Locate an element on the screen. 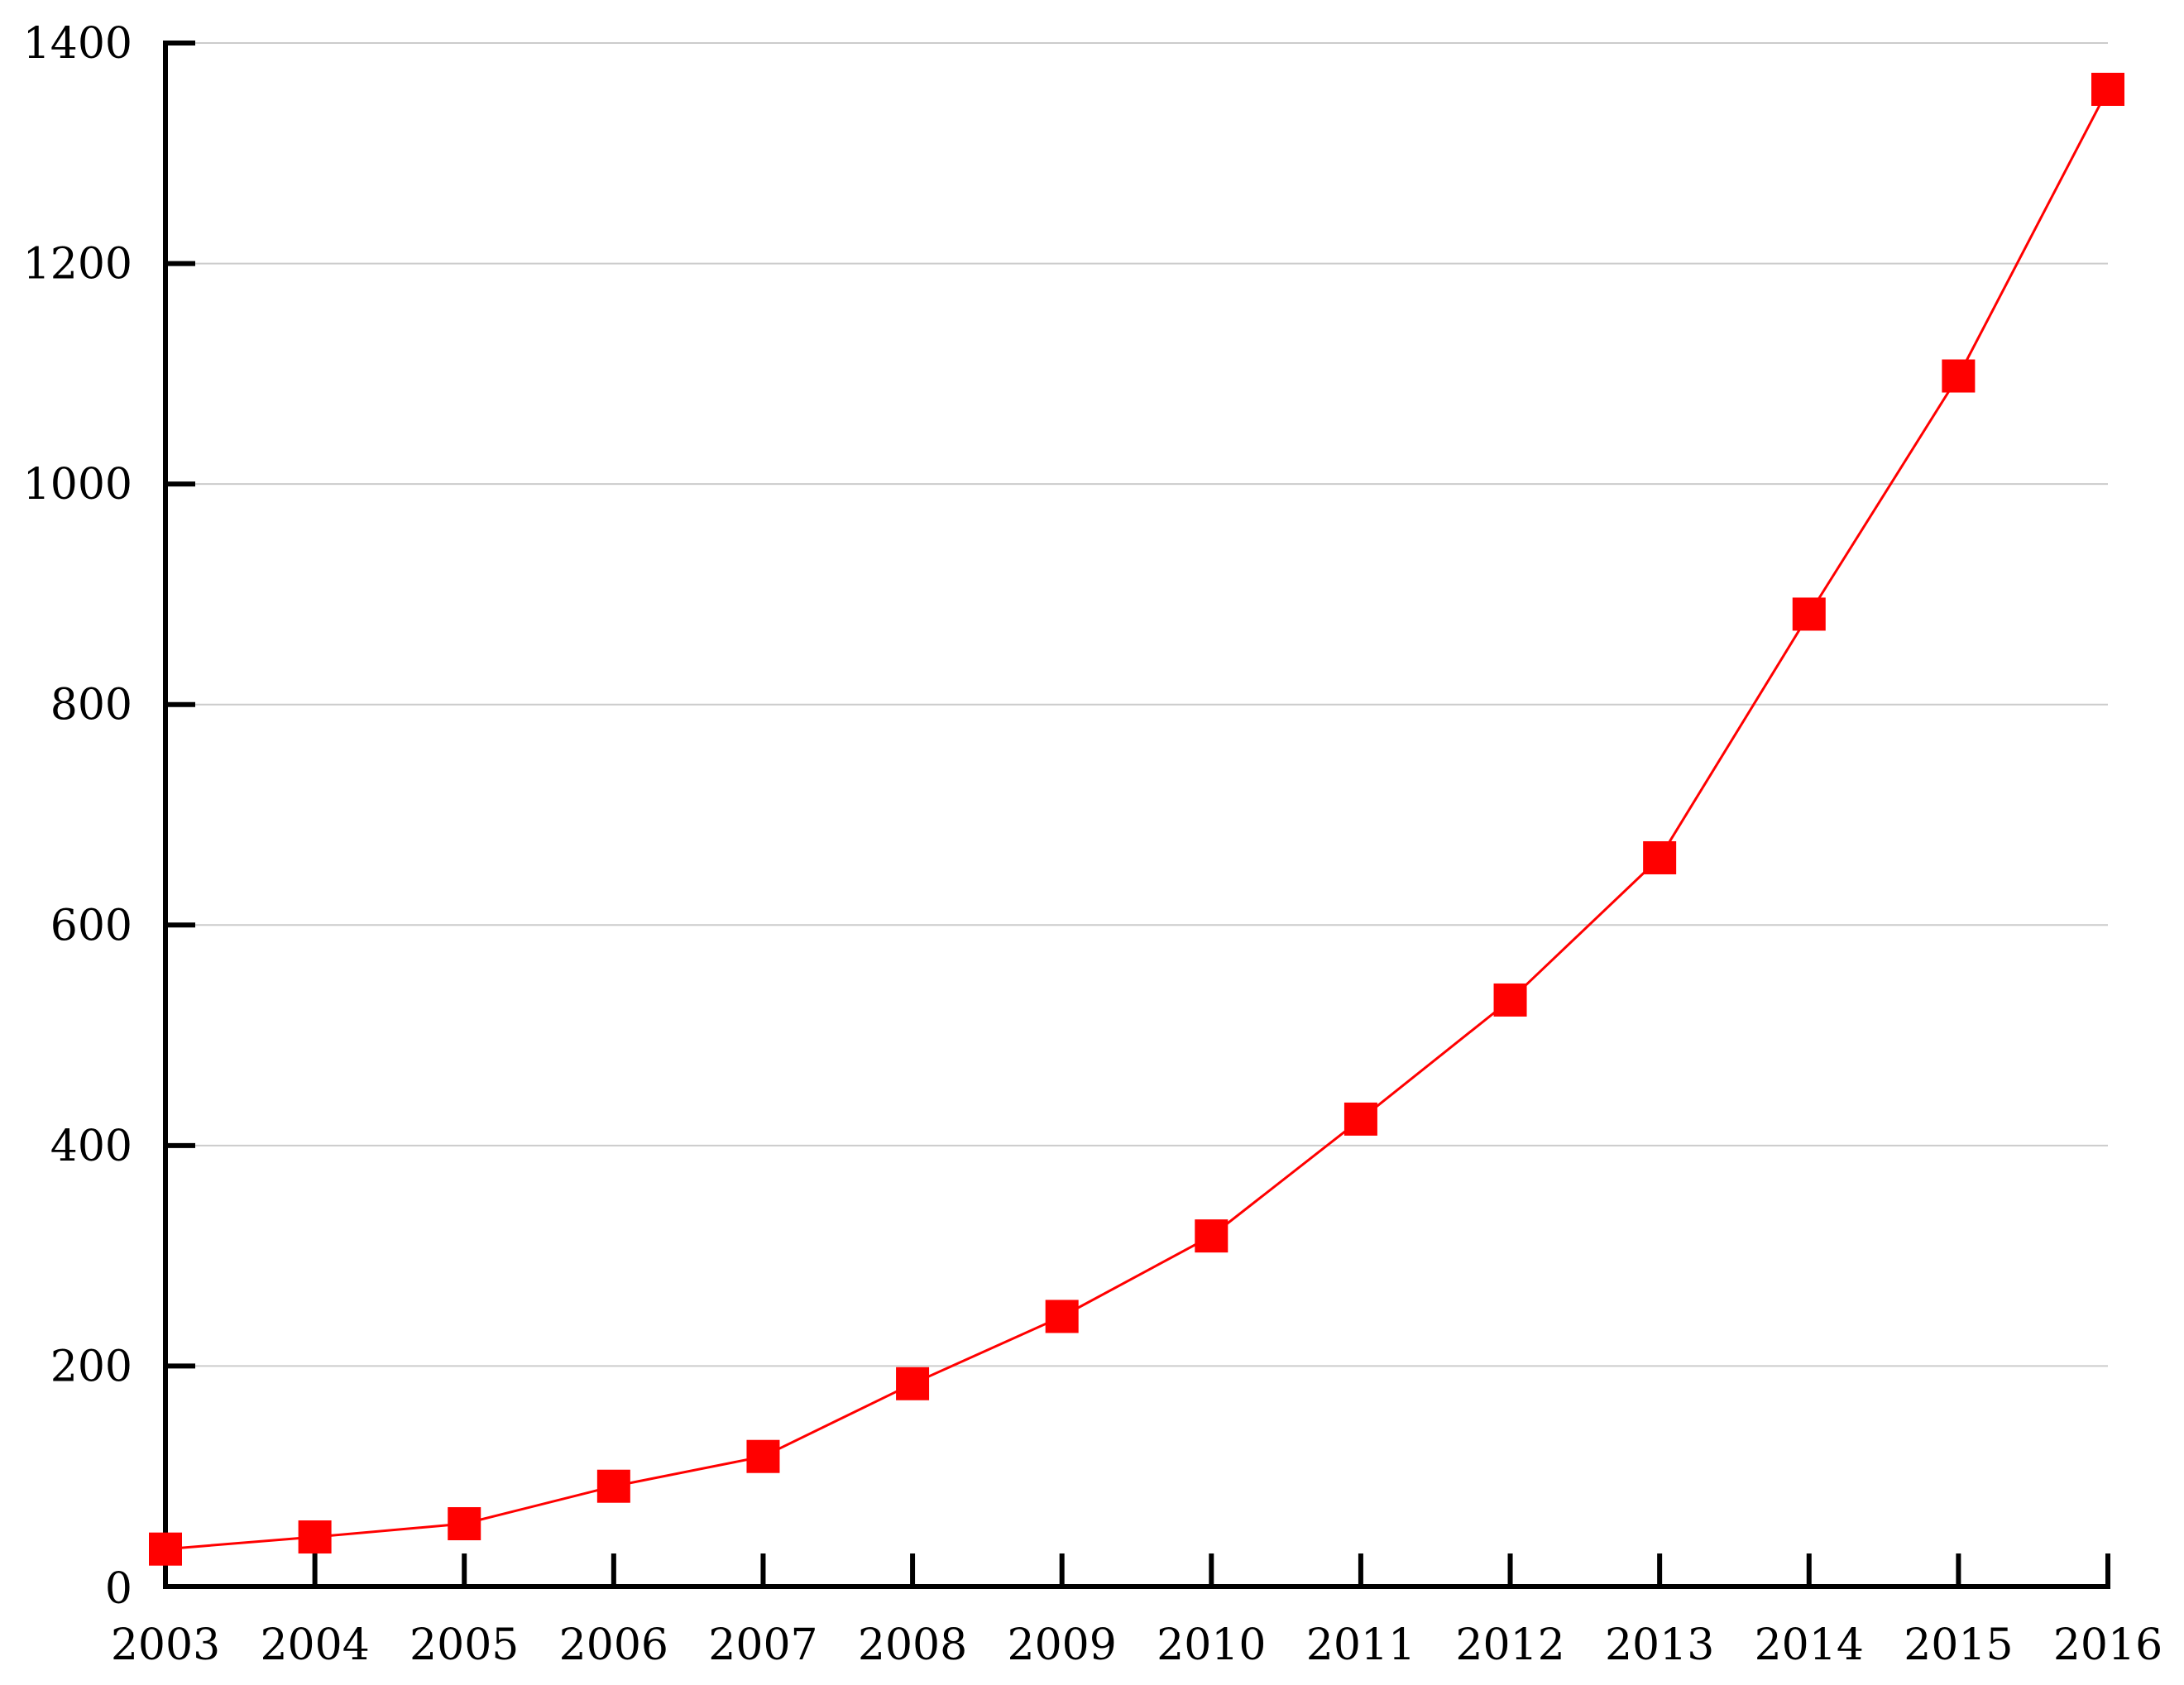  y-tick-label-1400: 1400 is located at coordinates (77, 44).